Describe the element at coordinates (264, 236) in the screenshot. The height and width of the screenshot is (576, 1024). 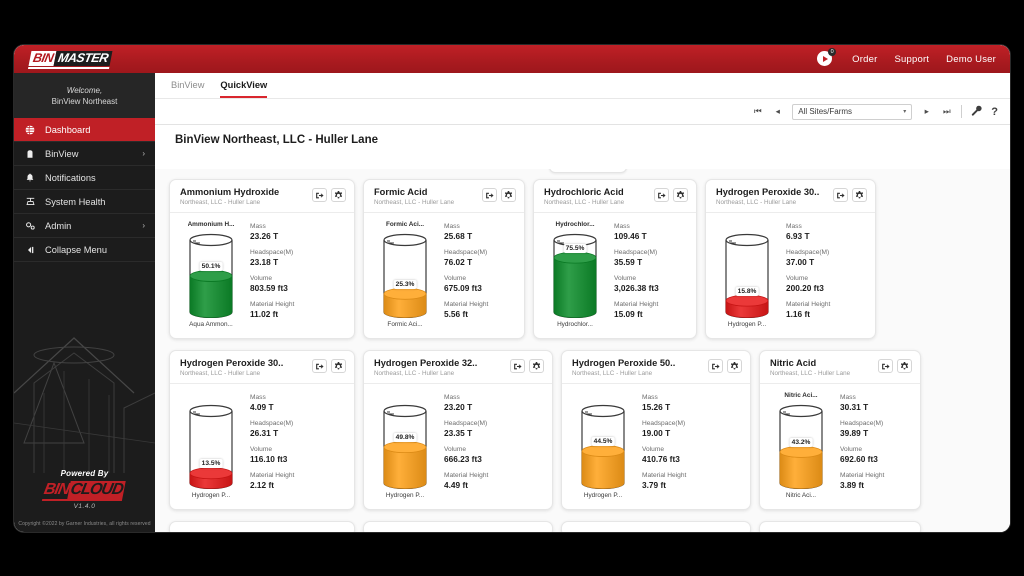
I see `stat-value-mass: 23.26 T` at that location.